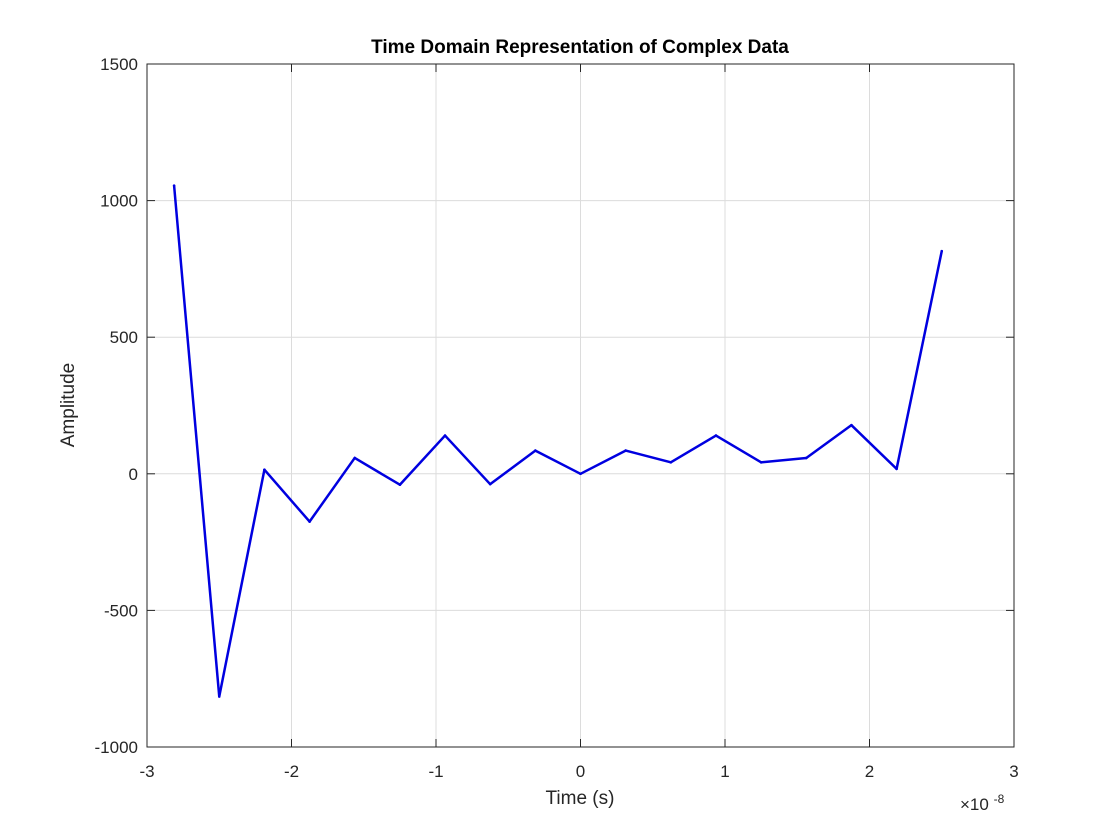 The image size is (1120, 840). Describe the element at coordinates (869, 771) in the screenshot. I see `x-tick-label: 2` at that location.